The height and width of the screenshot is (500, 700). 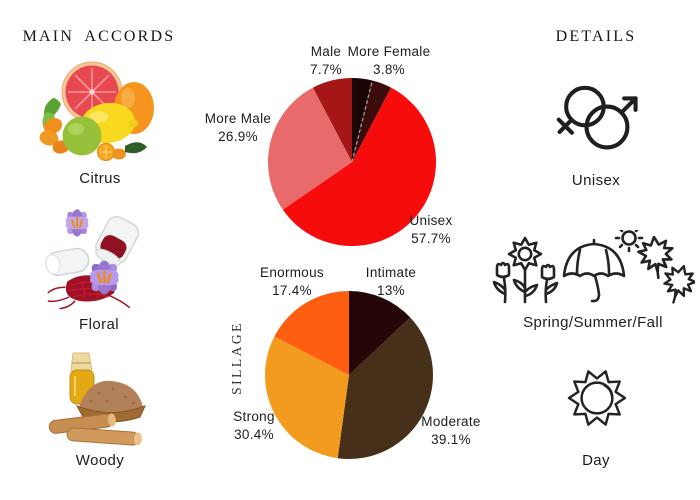 What do you see at coordinates (597, 398) in the screenshot?
I see `day-sun-icon` at bounding box center [597, 398].